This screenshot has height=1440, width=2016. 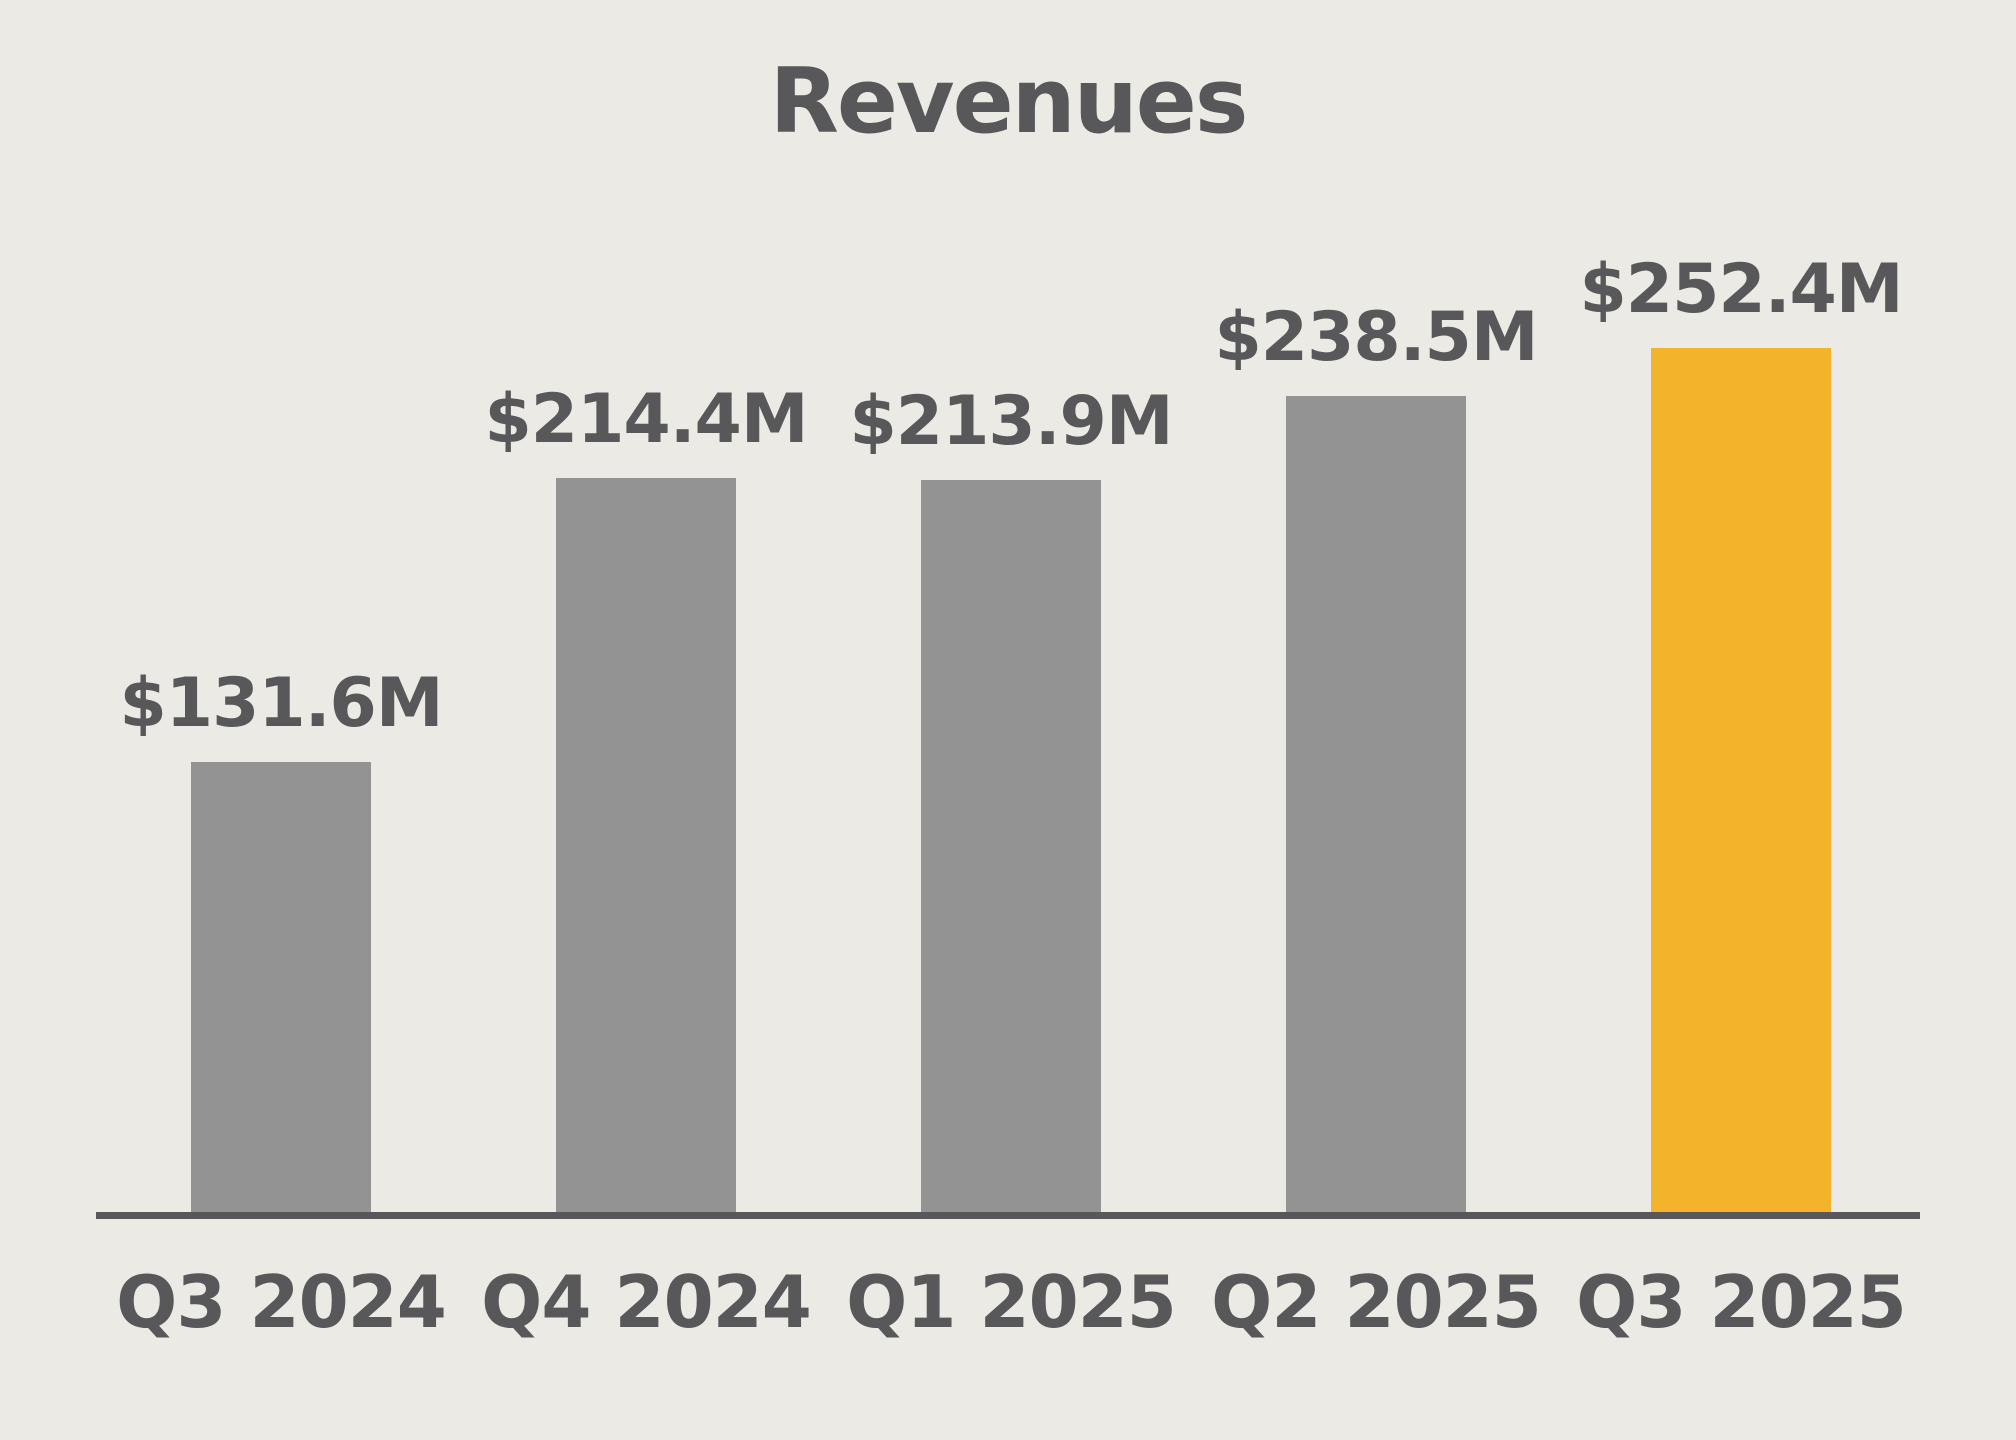 What do you see at coordinates (281, 1302) in the screenshot?
I see `x-axis-label-q3-2024: Q3 2024` at bounding box center [281, 1302].